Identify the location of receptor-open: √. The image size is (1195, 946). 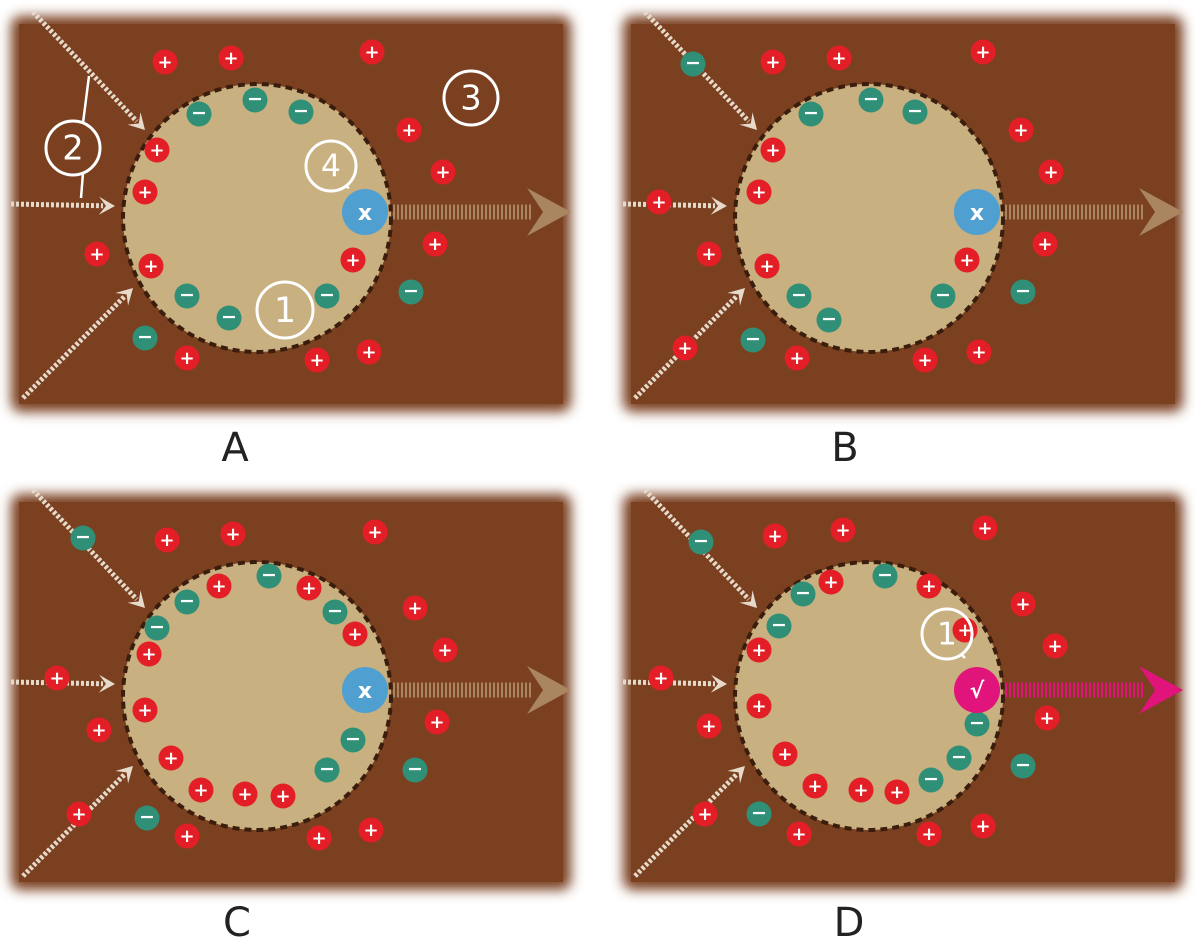
(977, 690).